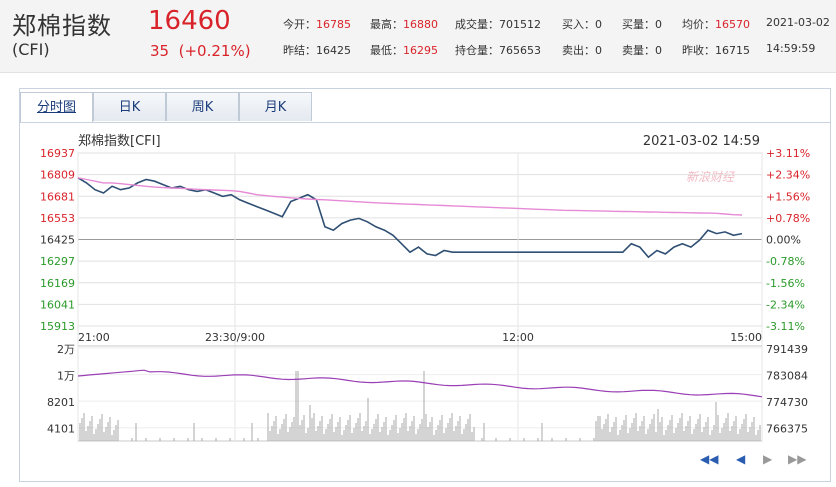 The image size is (836, 487). What do you see at coordinates (57, 175) in the screenshot?
I see `price-tick-label: 16809` at bounding box center [57, 175].